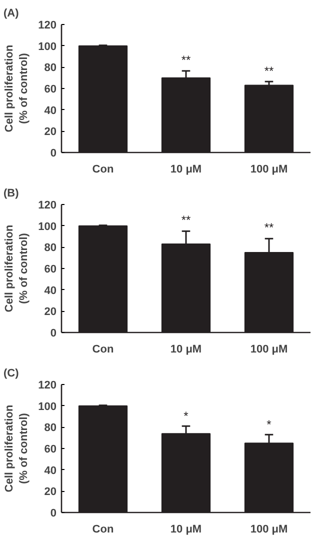 This screenshot has height=542, width=320. What do you see at coordinates (12, 14) in the screenshot?
I see `chart-title: (A)` at bounding box center [12, 14].